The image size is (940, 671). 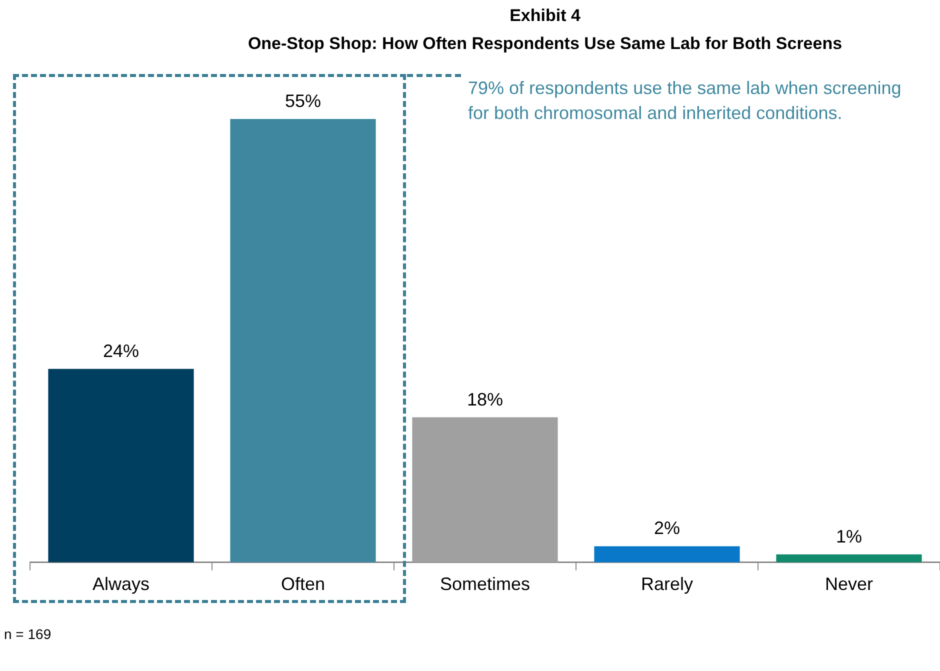 What do you see at coordinates (545, 16) in the screenshot?
I see `chart-title: Exhibit 4` at bounding box center [545, 16].